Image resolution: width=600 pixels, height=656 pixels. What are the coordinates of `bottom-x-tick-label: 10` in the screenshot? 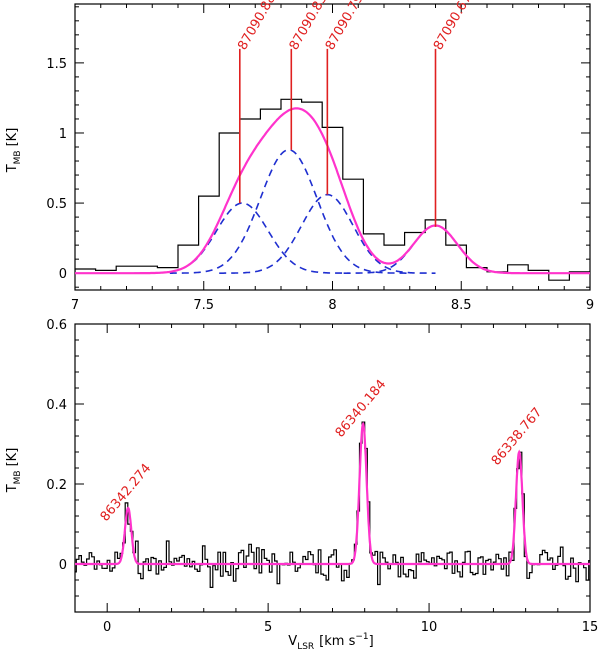 It's located at (429, 627).